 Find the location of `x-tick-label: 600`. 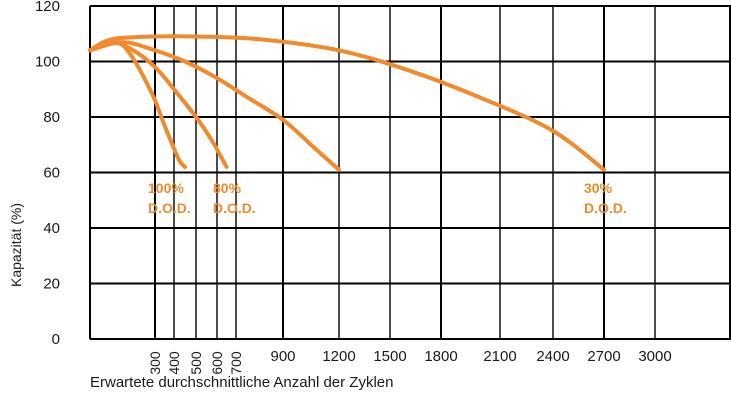

x-tick-label: 600 is located at coordinates (217, 363).